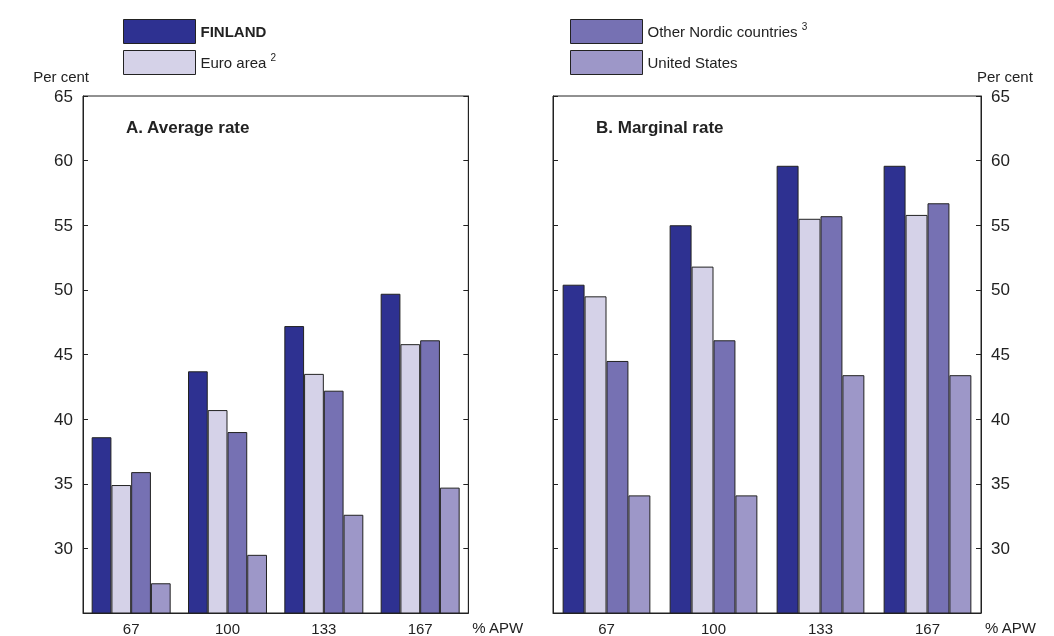 The image size is (1054, 636). Describe the element at coordinates (63, 290) in the screenshot. I see `y-tick-label: 50` at that location.